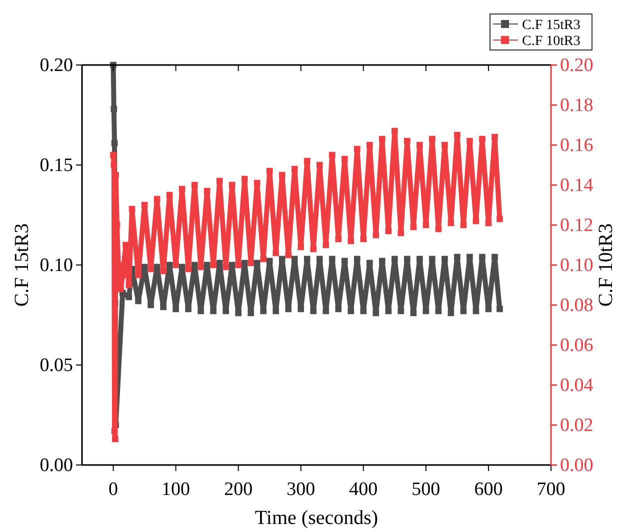  I want to click on y-tick-label: 0.15, so click(56, 165).